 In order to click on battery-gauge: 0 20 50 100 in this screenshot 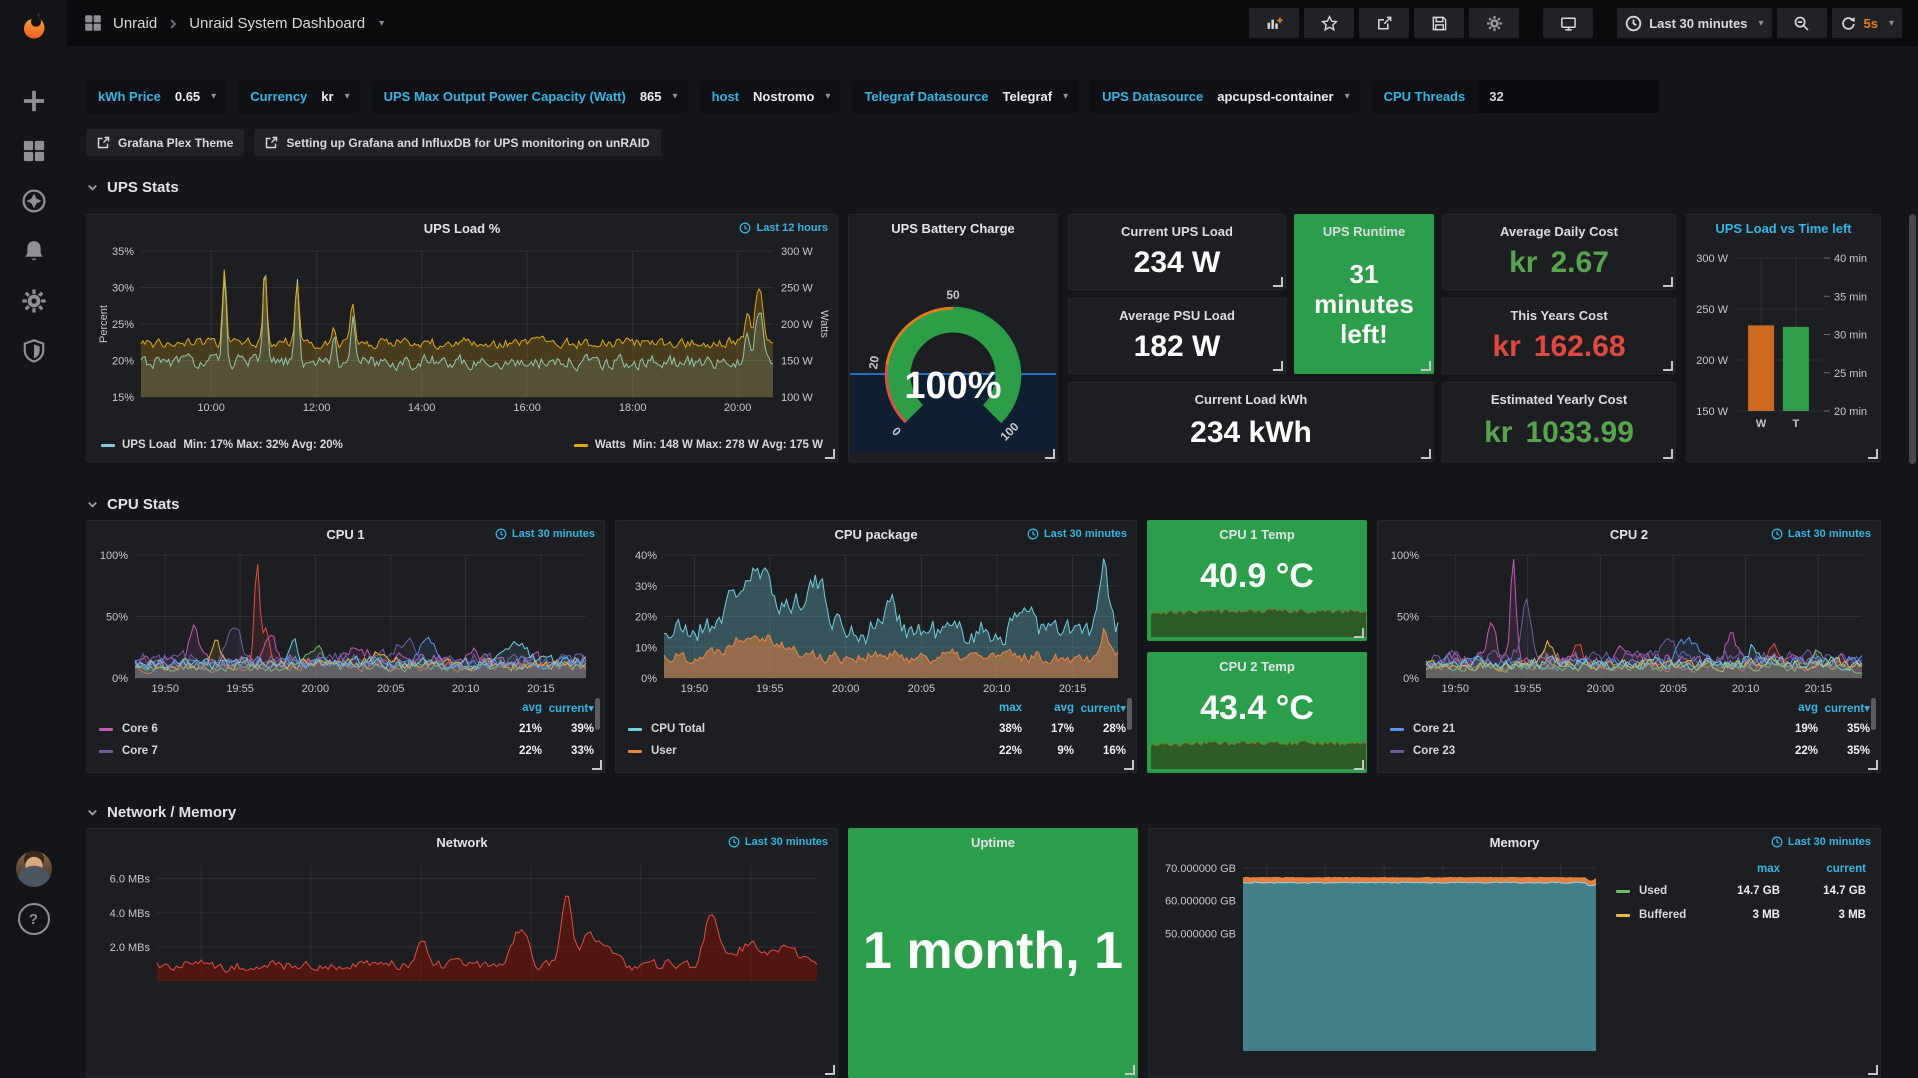, I will do `click(953, 351)`.